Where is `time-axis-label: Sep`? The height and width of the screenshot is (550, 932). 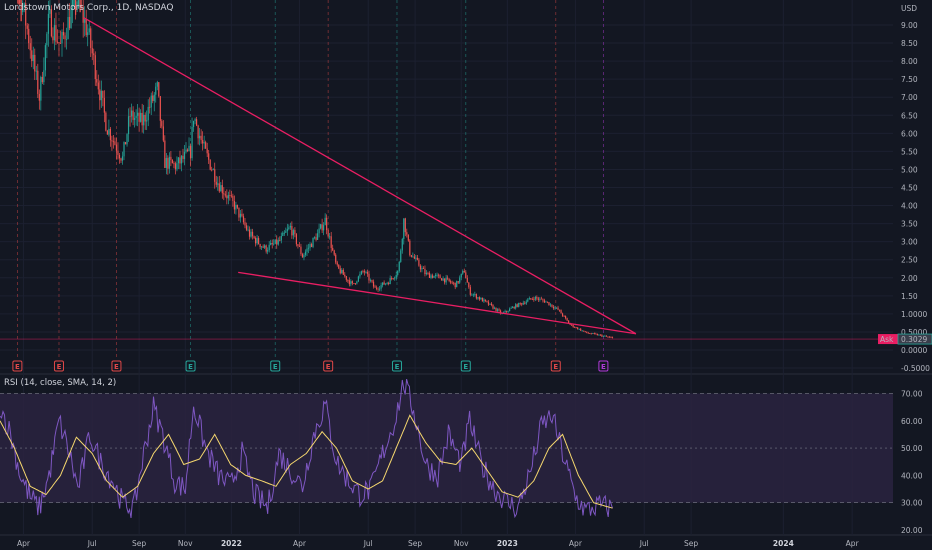 time-axis-label: Sep is located at coordinates (139, 543).